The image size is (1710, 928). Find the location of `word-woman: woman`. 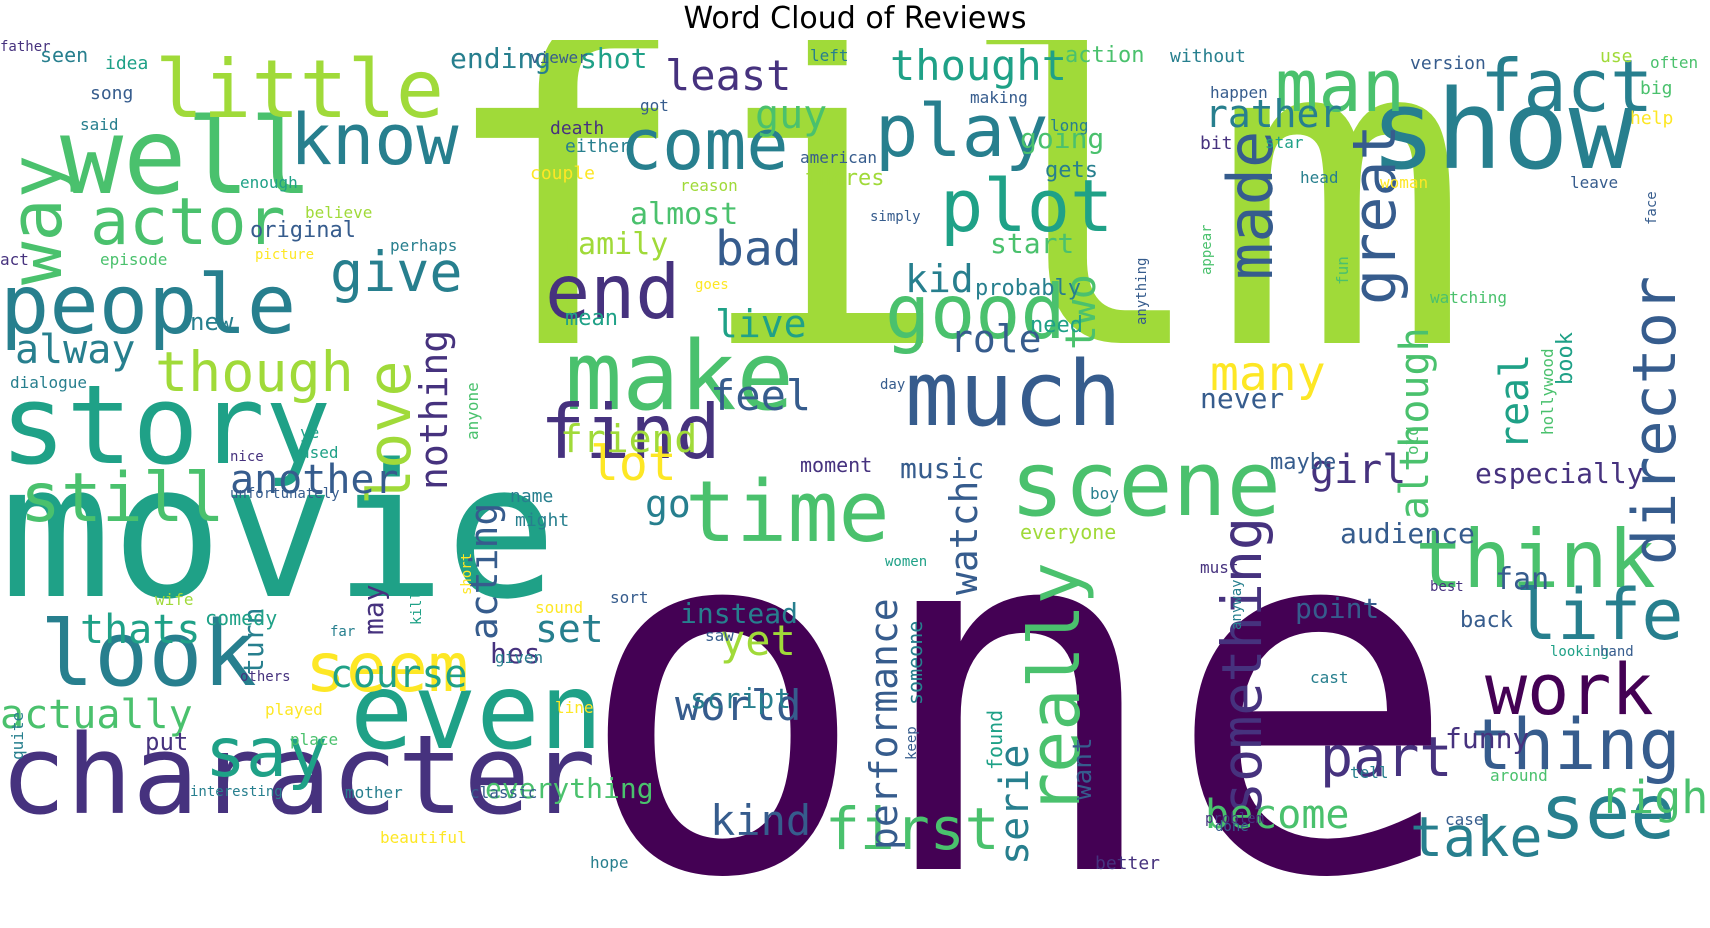

word-woman: woman is located at coordinates (1404, 182).